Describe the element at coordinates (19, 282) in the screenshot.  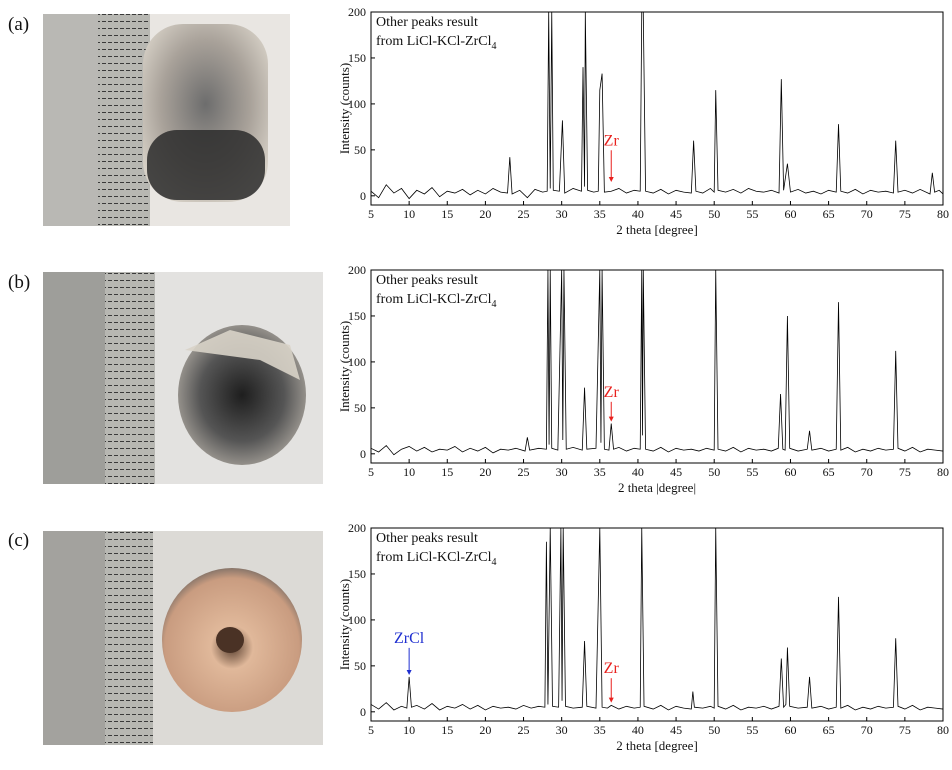
I see `panel-label: (b)` at that location.